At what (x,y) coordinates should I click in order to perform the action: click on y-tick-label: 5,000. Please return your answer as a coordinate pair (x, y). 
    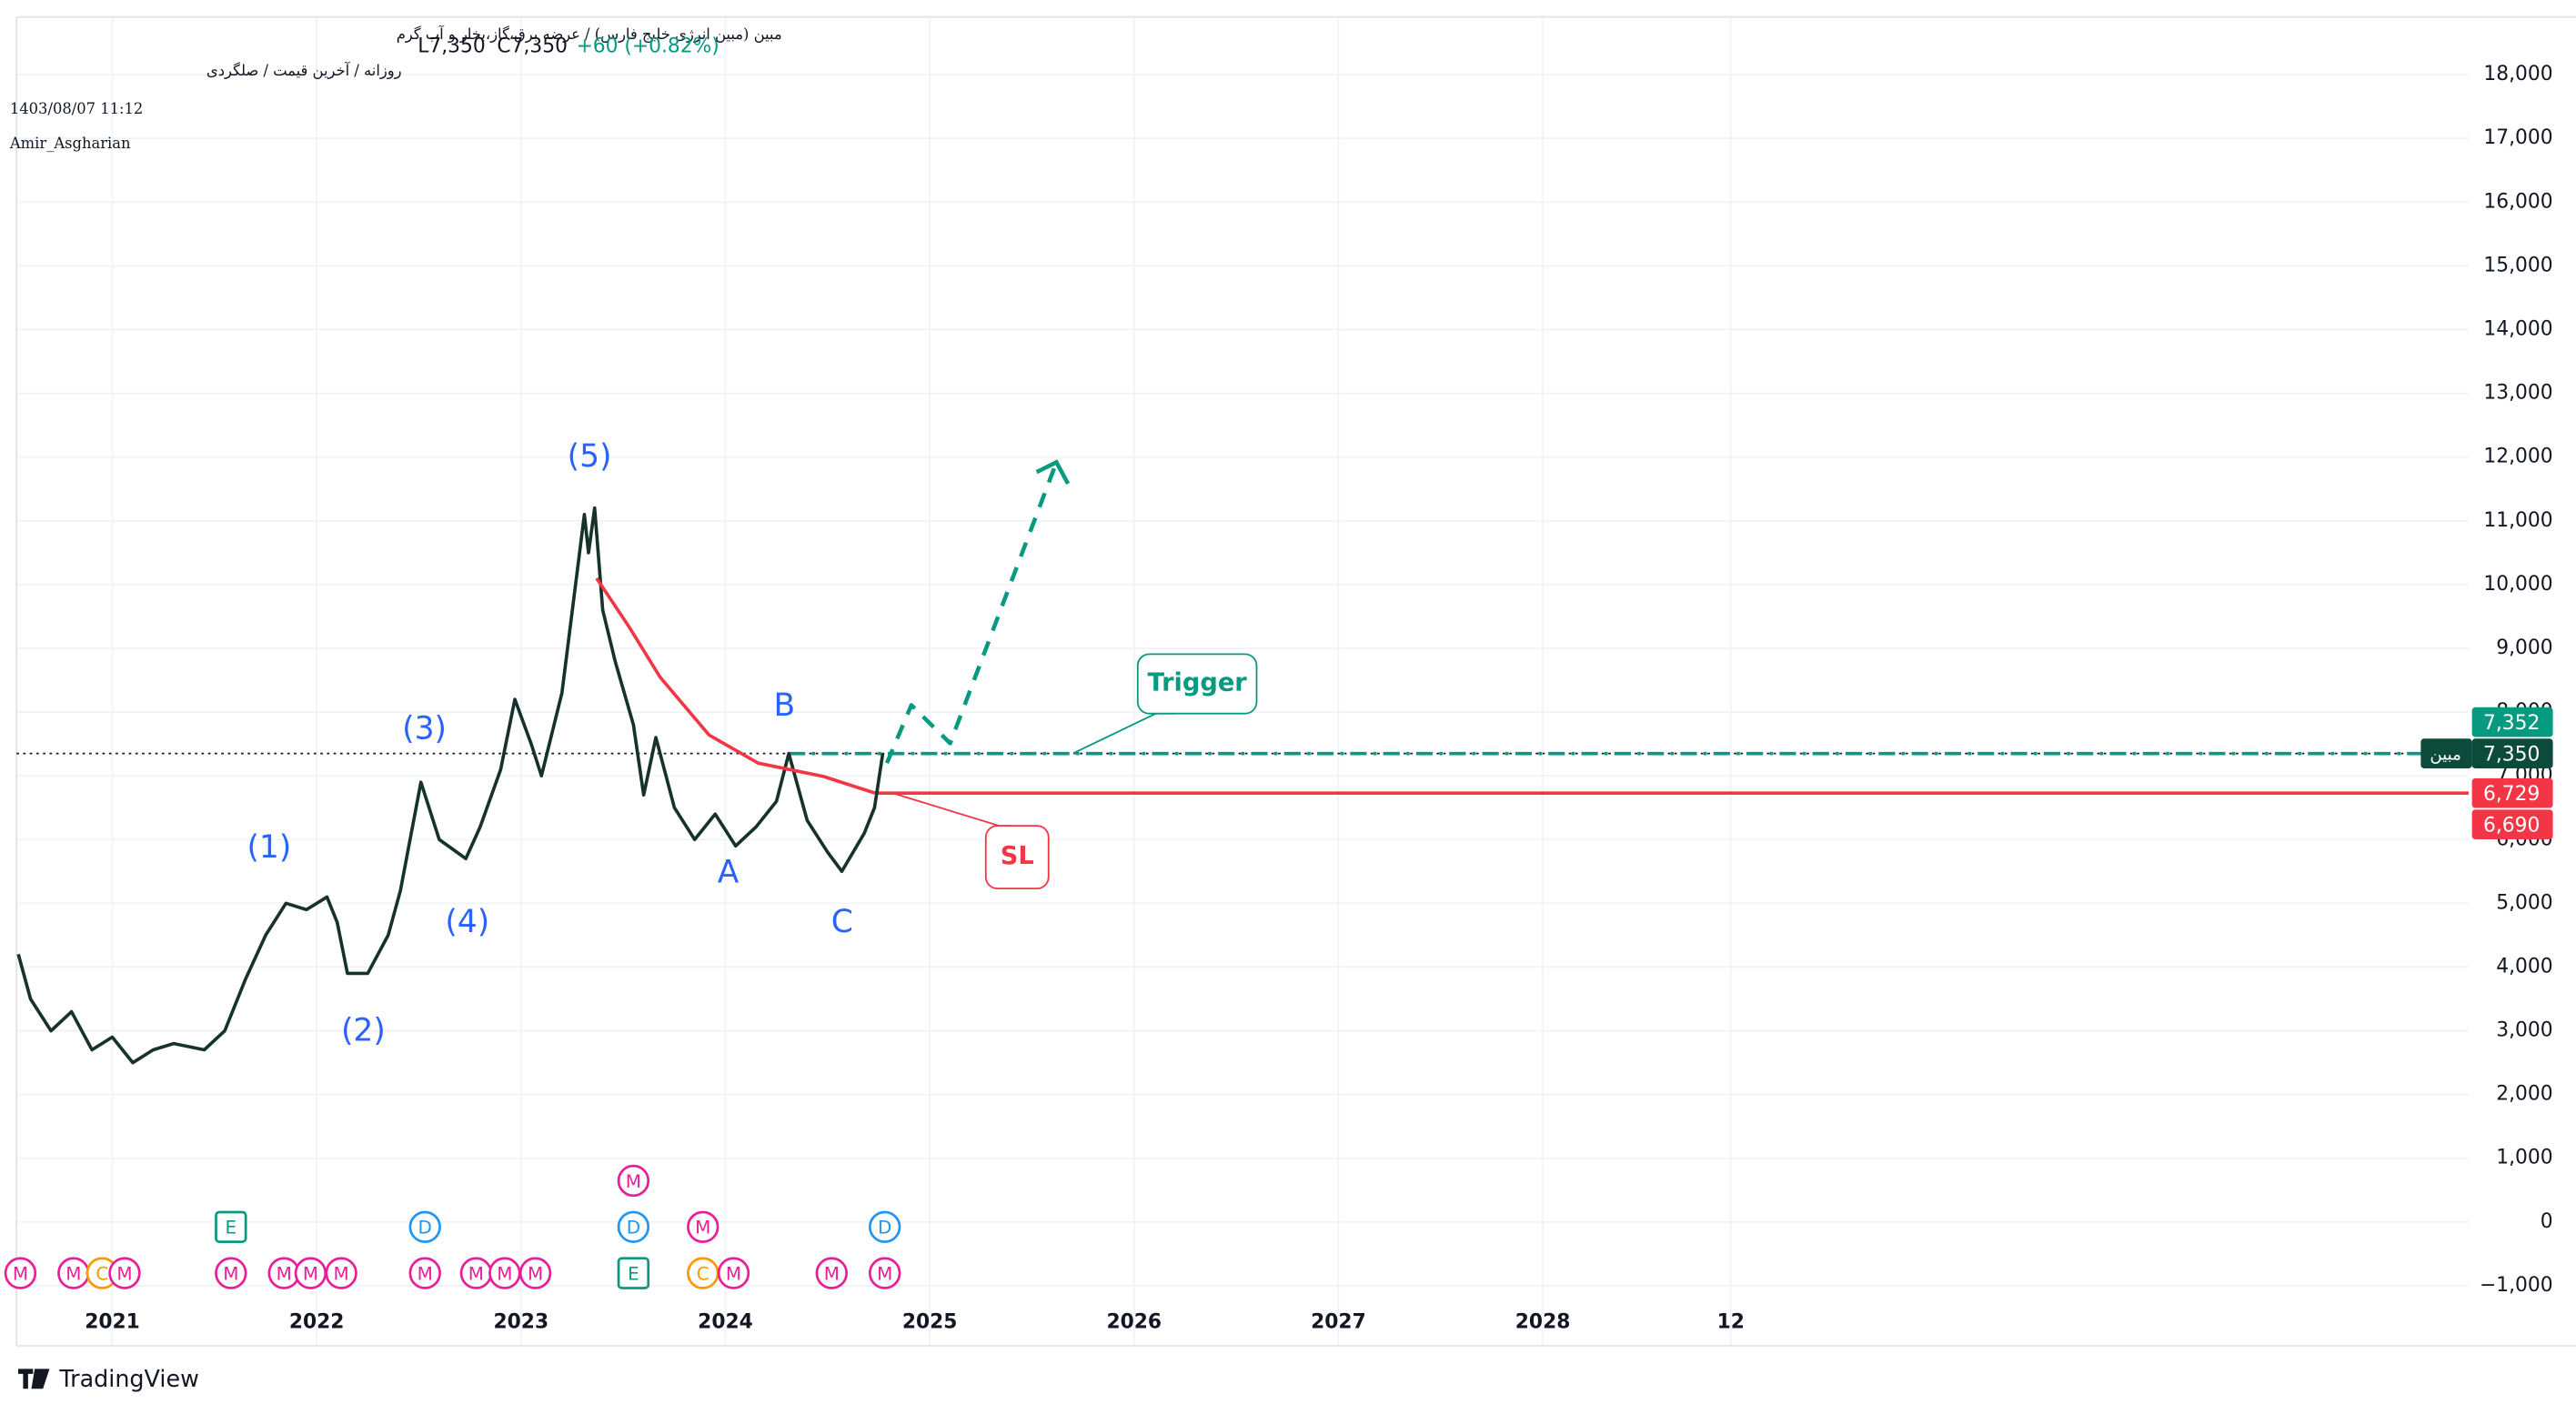
    Looking at the image, I should click on (2524, 902).